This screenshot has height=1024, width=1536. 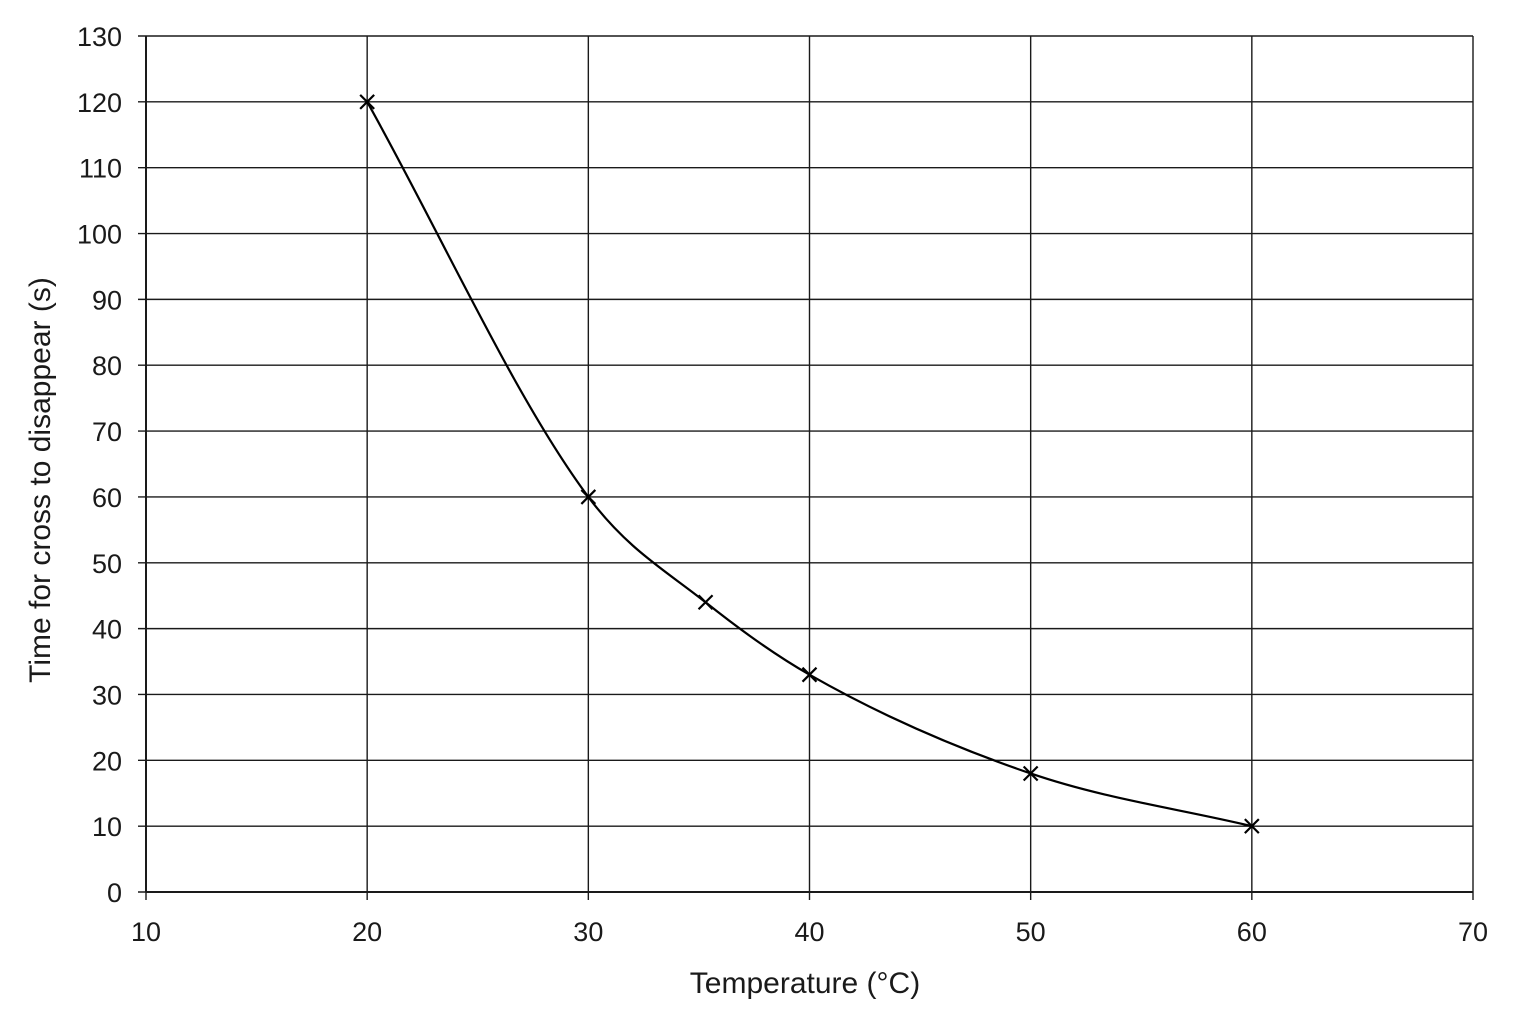 I want to click on y-tick-label-10: 10, so click(x=107, y=827).